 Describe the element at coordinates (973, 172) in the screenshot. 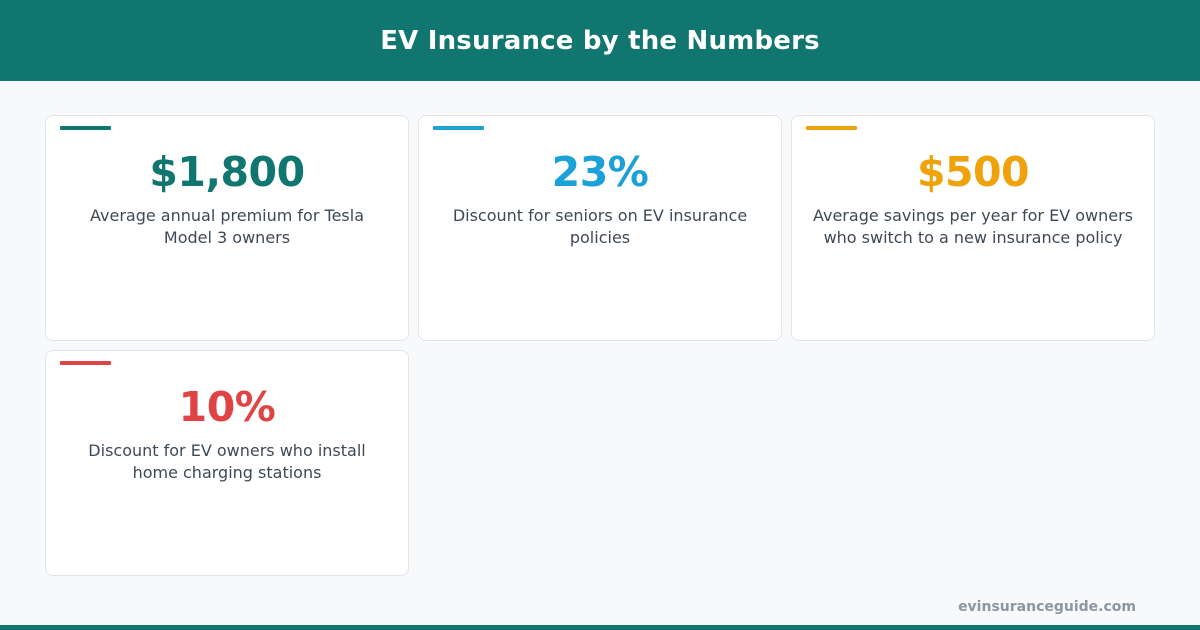

I see `stat-value: $500` at that location.